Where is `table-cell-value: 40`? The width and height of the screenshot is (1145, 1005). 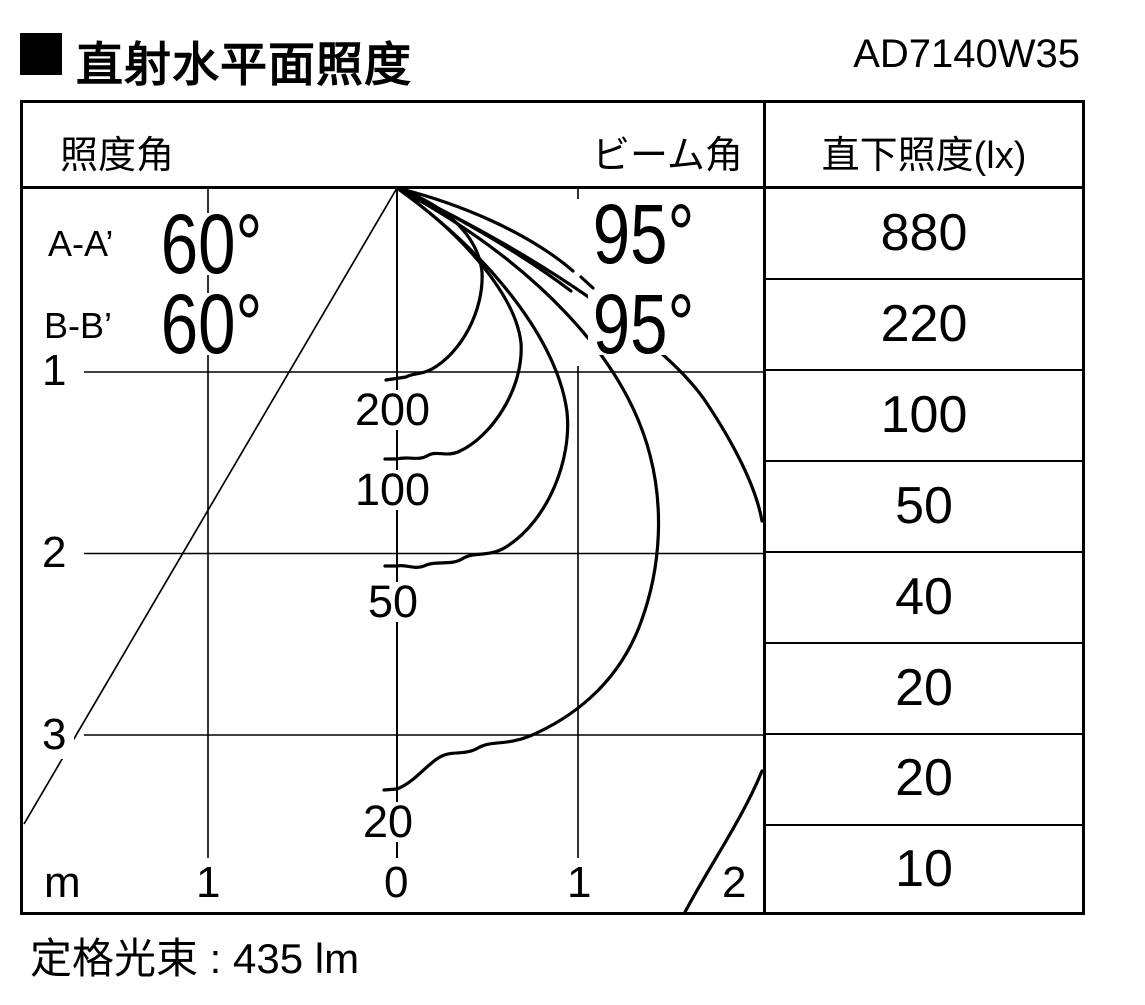
table-cell-value: 40 is located at coordinates (924, 597).